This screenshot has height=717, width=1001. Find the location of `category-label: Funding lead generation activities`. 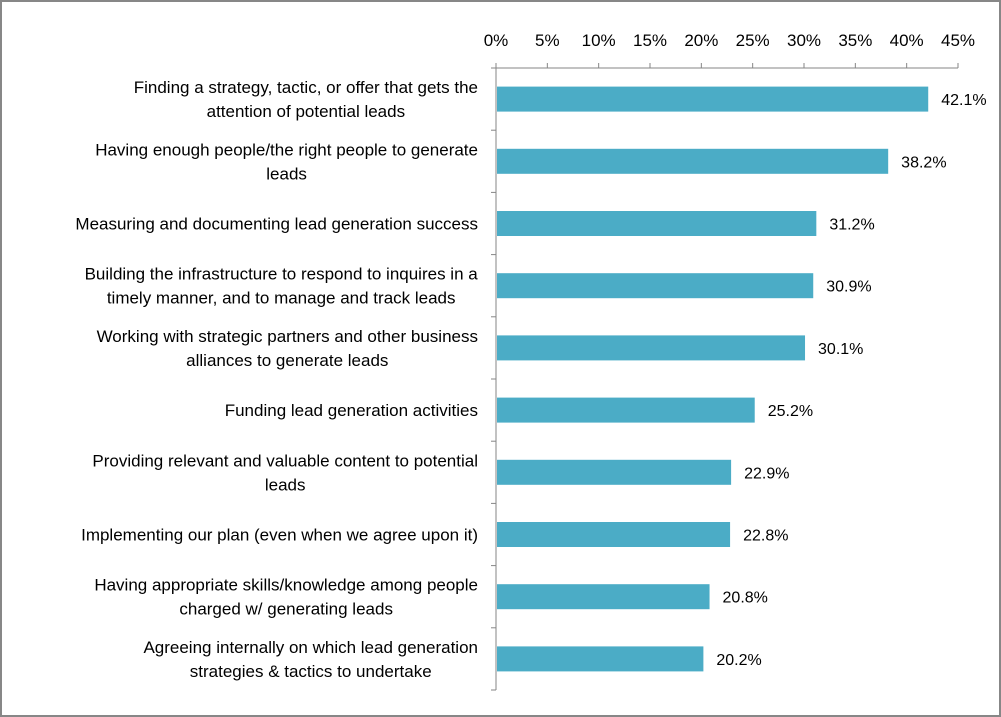

category-label: Funding lead generation activities is located at coordinates (351, 410).